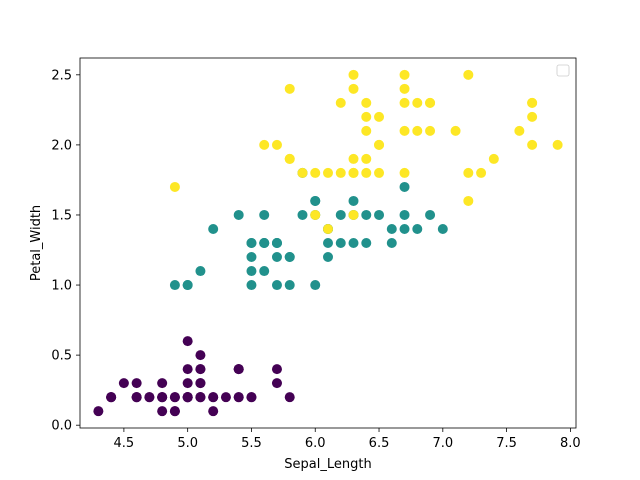  I want to click on y-tick-label-1: 0.5, so click(61, 356).